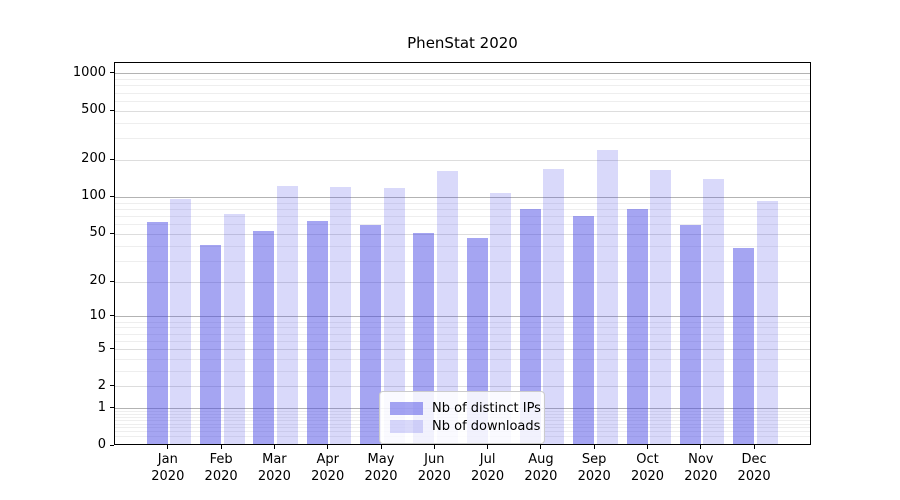 The image size is (900, 500). What do you see at coordinates (274, 468) in the screenshot?
I see `x-tick-label: Mar 2020` at bounding box center [274, 468].